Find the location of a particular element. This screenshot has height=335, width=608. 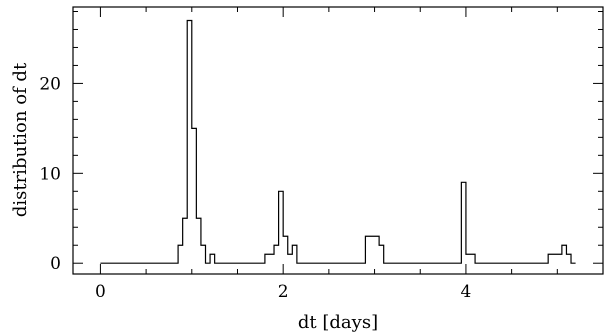

y-tick-label: 0 is located at coordinates (55, 264).